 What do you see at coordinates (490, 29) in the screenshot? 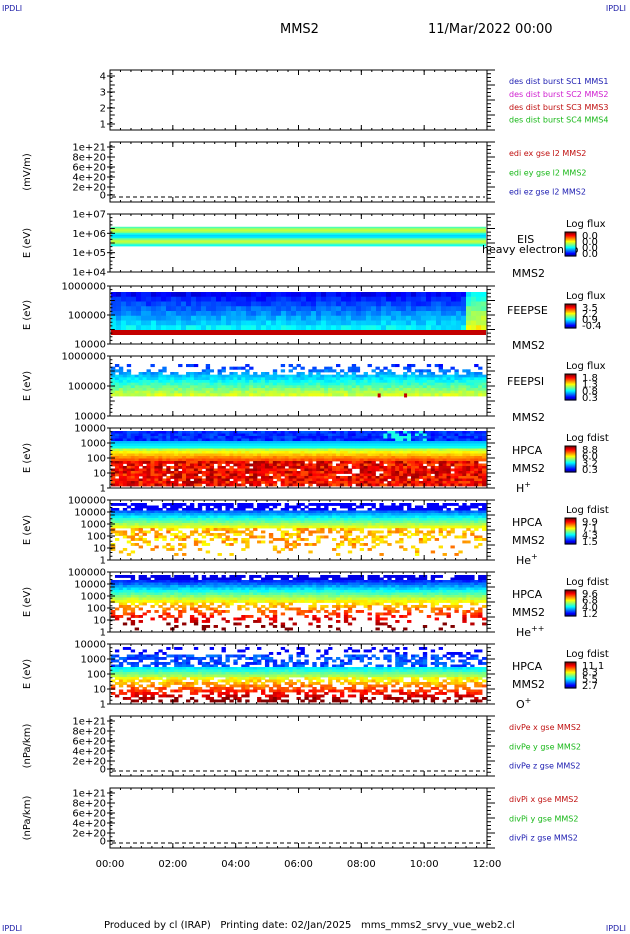
I see `plot-datetime: 11/Mar/2022 00:00` at bounding box center [490, 29].